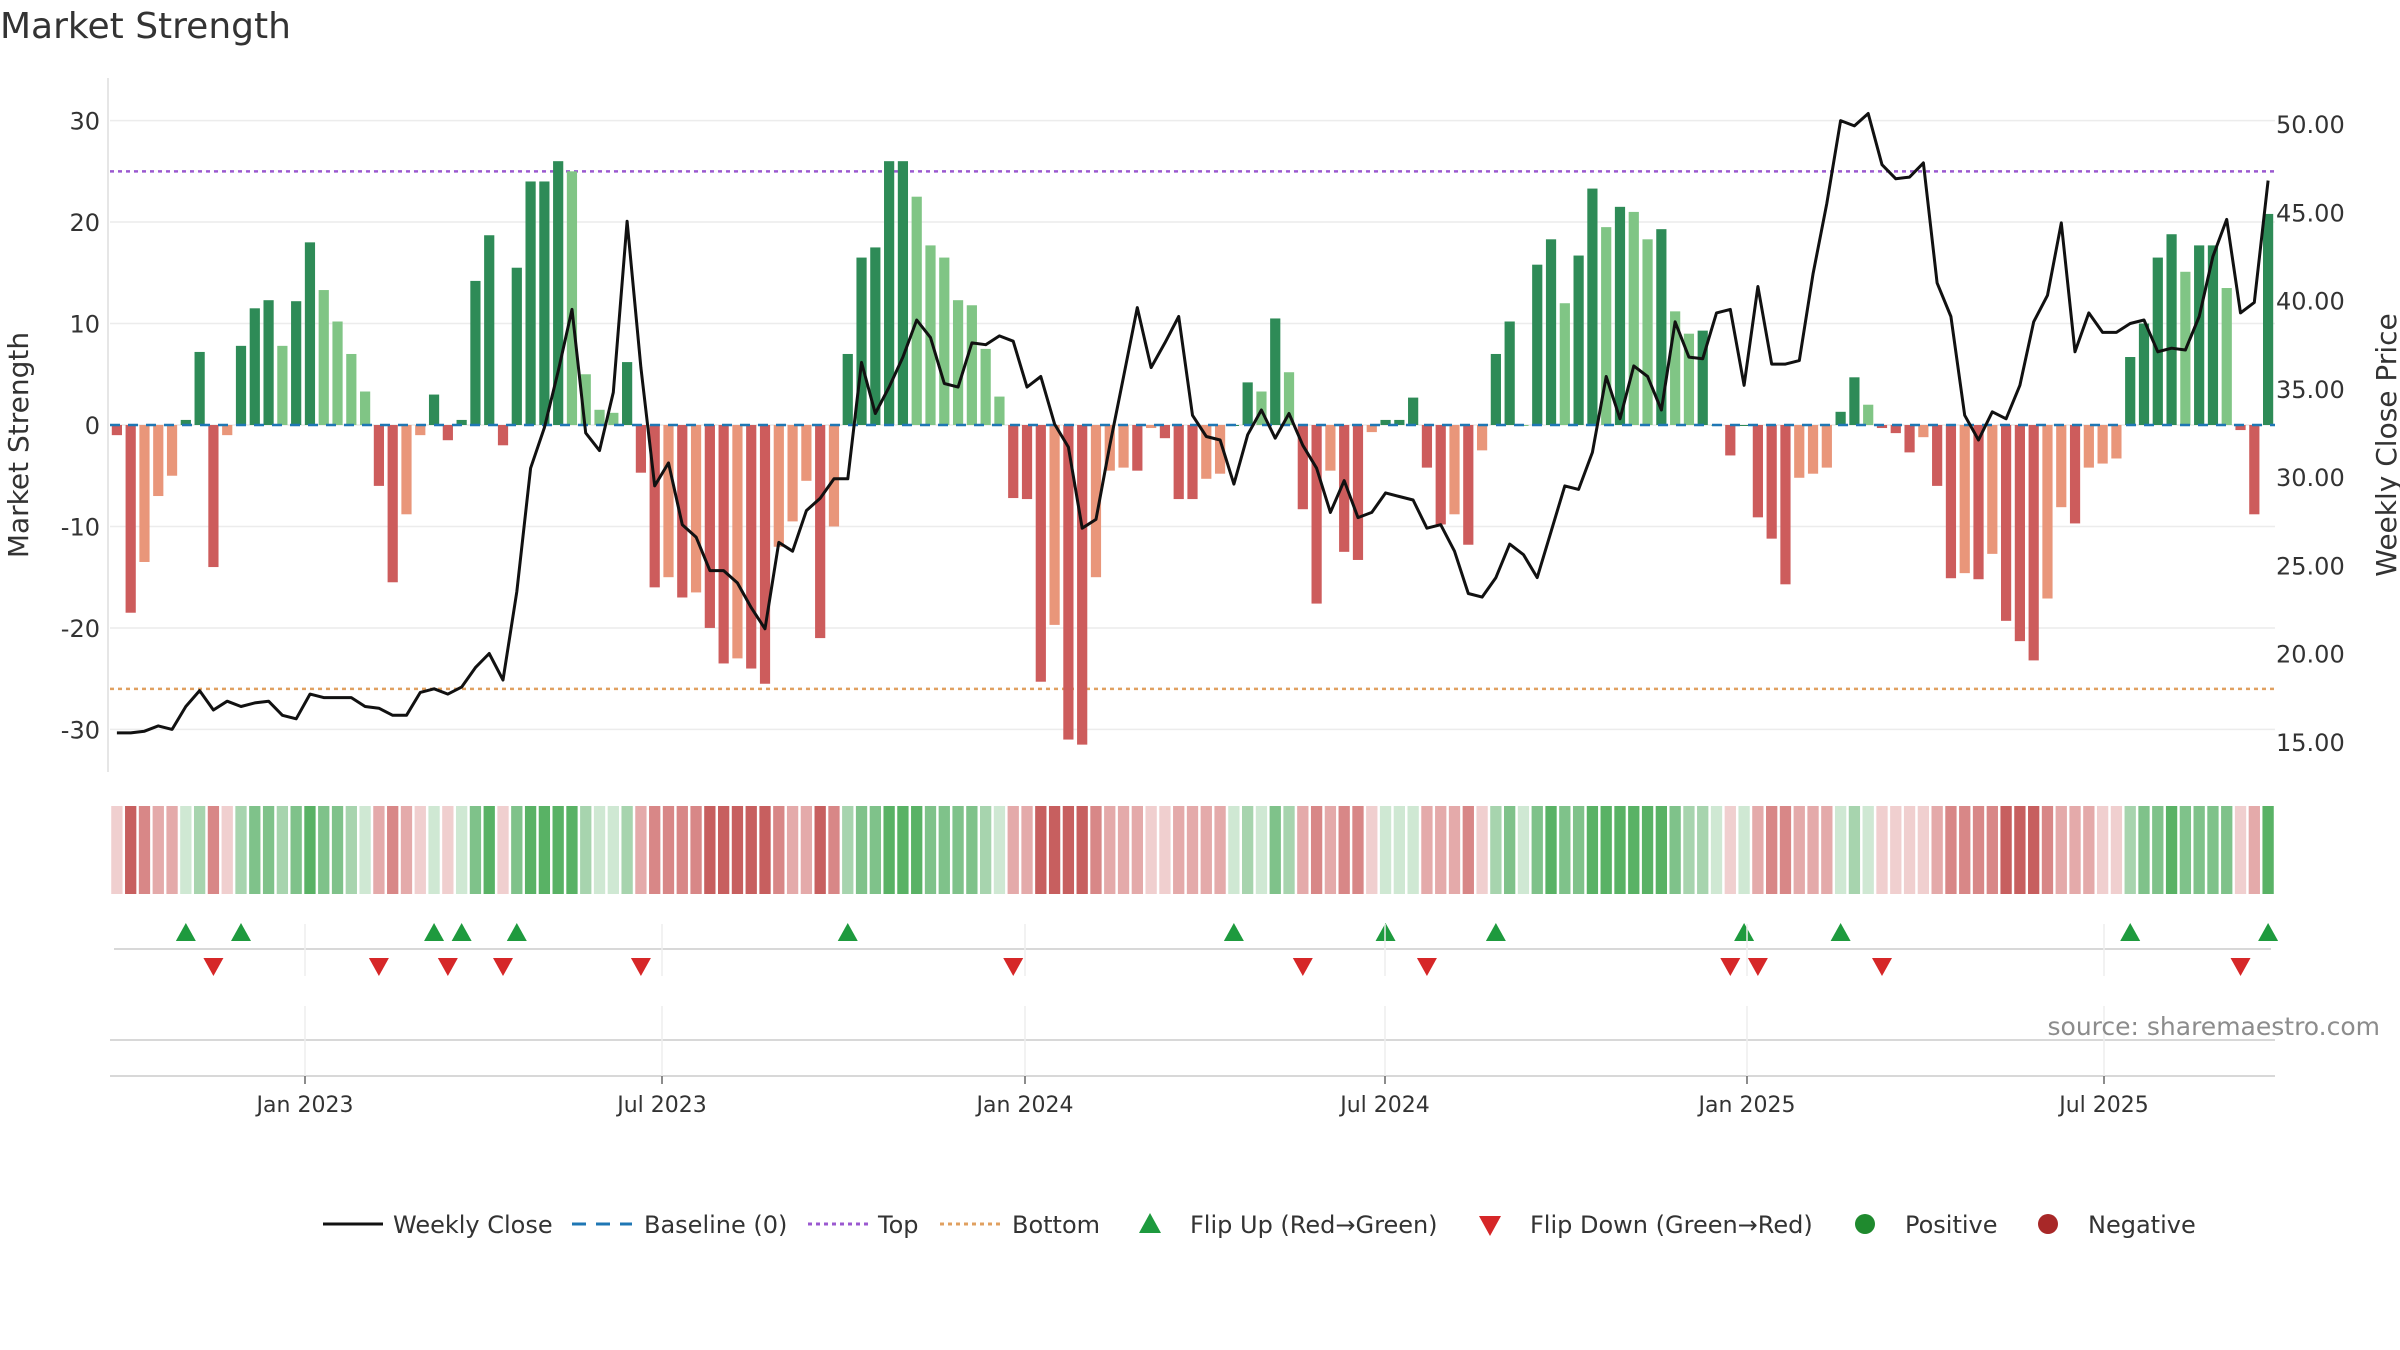  I want to click on y2-tick-label-7: 15.00, so click(2310, 743).